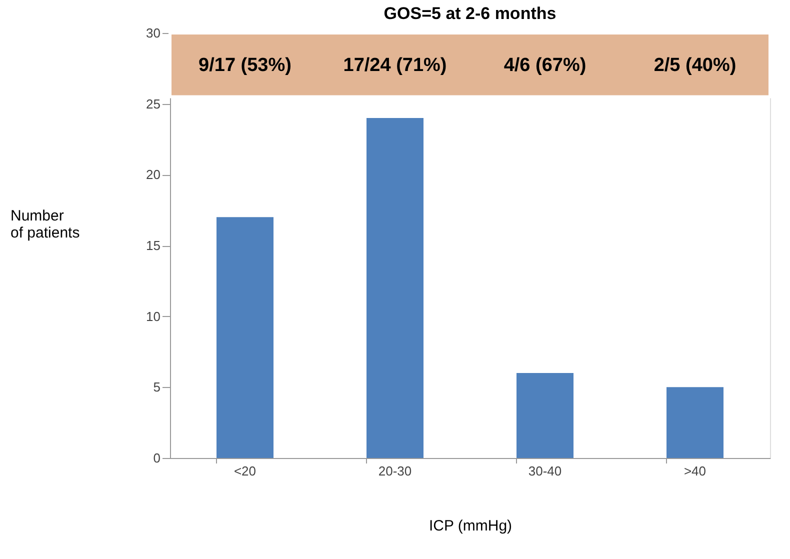 Image resolution: width=790 pixels, height=559 pixels. What do you see at coordinates (245, 471) in the screenshot?
I see `x-tick-label: <20` at bounding box center [245, 471].